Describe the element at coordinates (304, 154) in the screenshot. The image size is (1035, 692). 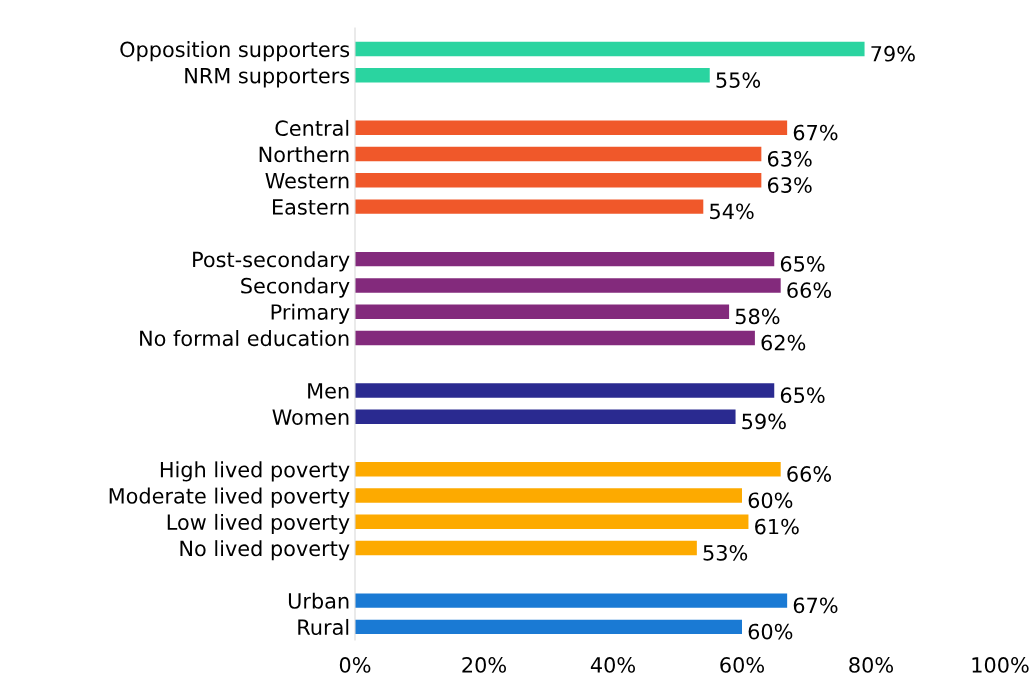
I see `y-tick-label: Northern` at that location.